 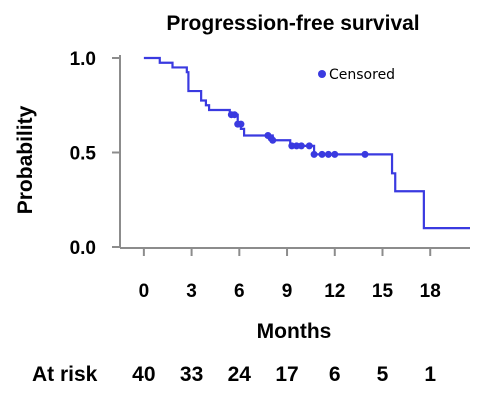 What do you see at coordinates (83, 154) in the screenshot?
I see `y-tick-label: 0.5` at bounding box center [83, 154].